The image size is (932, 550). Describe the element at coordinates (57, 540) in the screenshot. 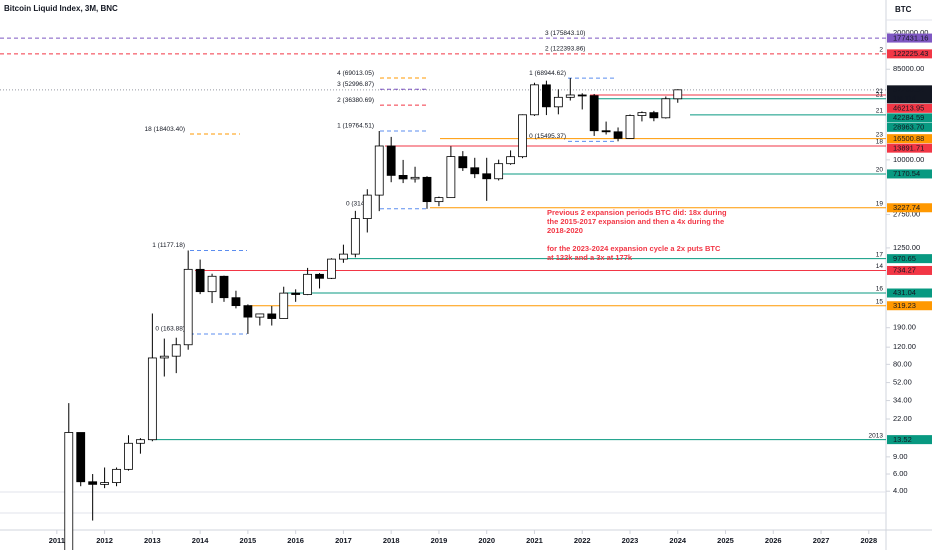

I see `x-tick-label: 2011` at that location.